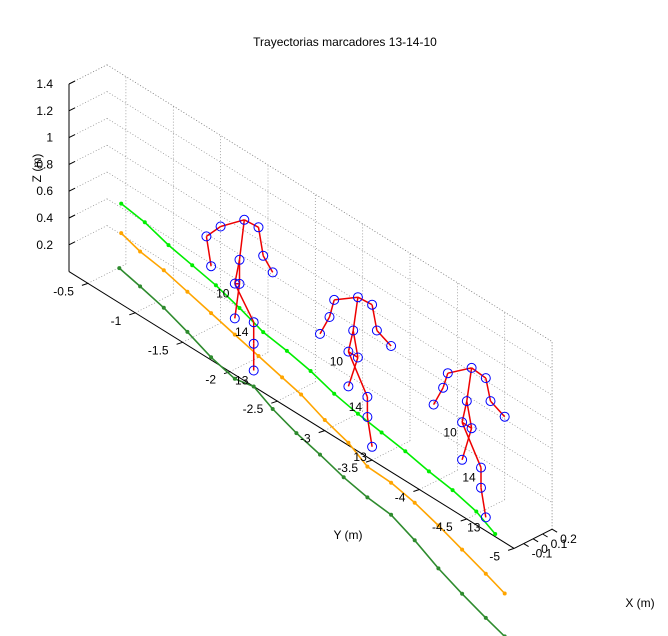 This screenshot has height=636, width=668. Describe the element at coordinates (116, 321) in the screenshot. I see `y-tick-label: -1` at that location.